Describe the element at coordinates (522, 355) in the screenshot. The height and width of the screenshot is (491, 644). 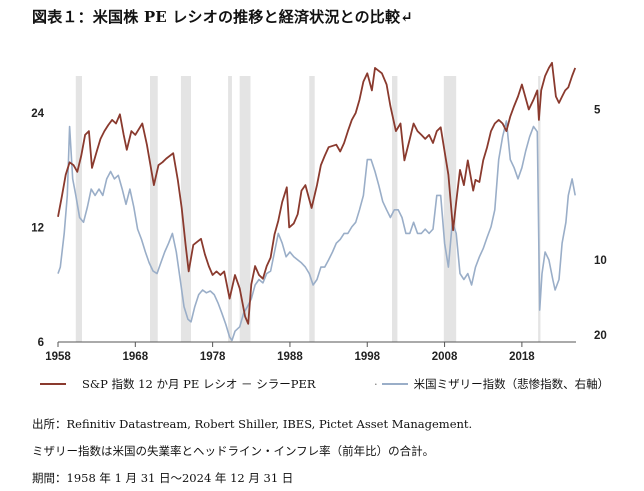
I see `x-tick-label-2018: 2018` at that location.